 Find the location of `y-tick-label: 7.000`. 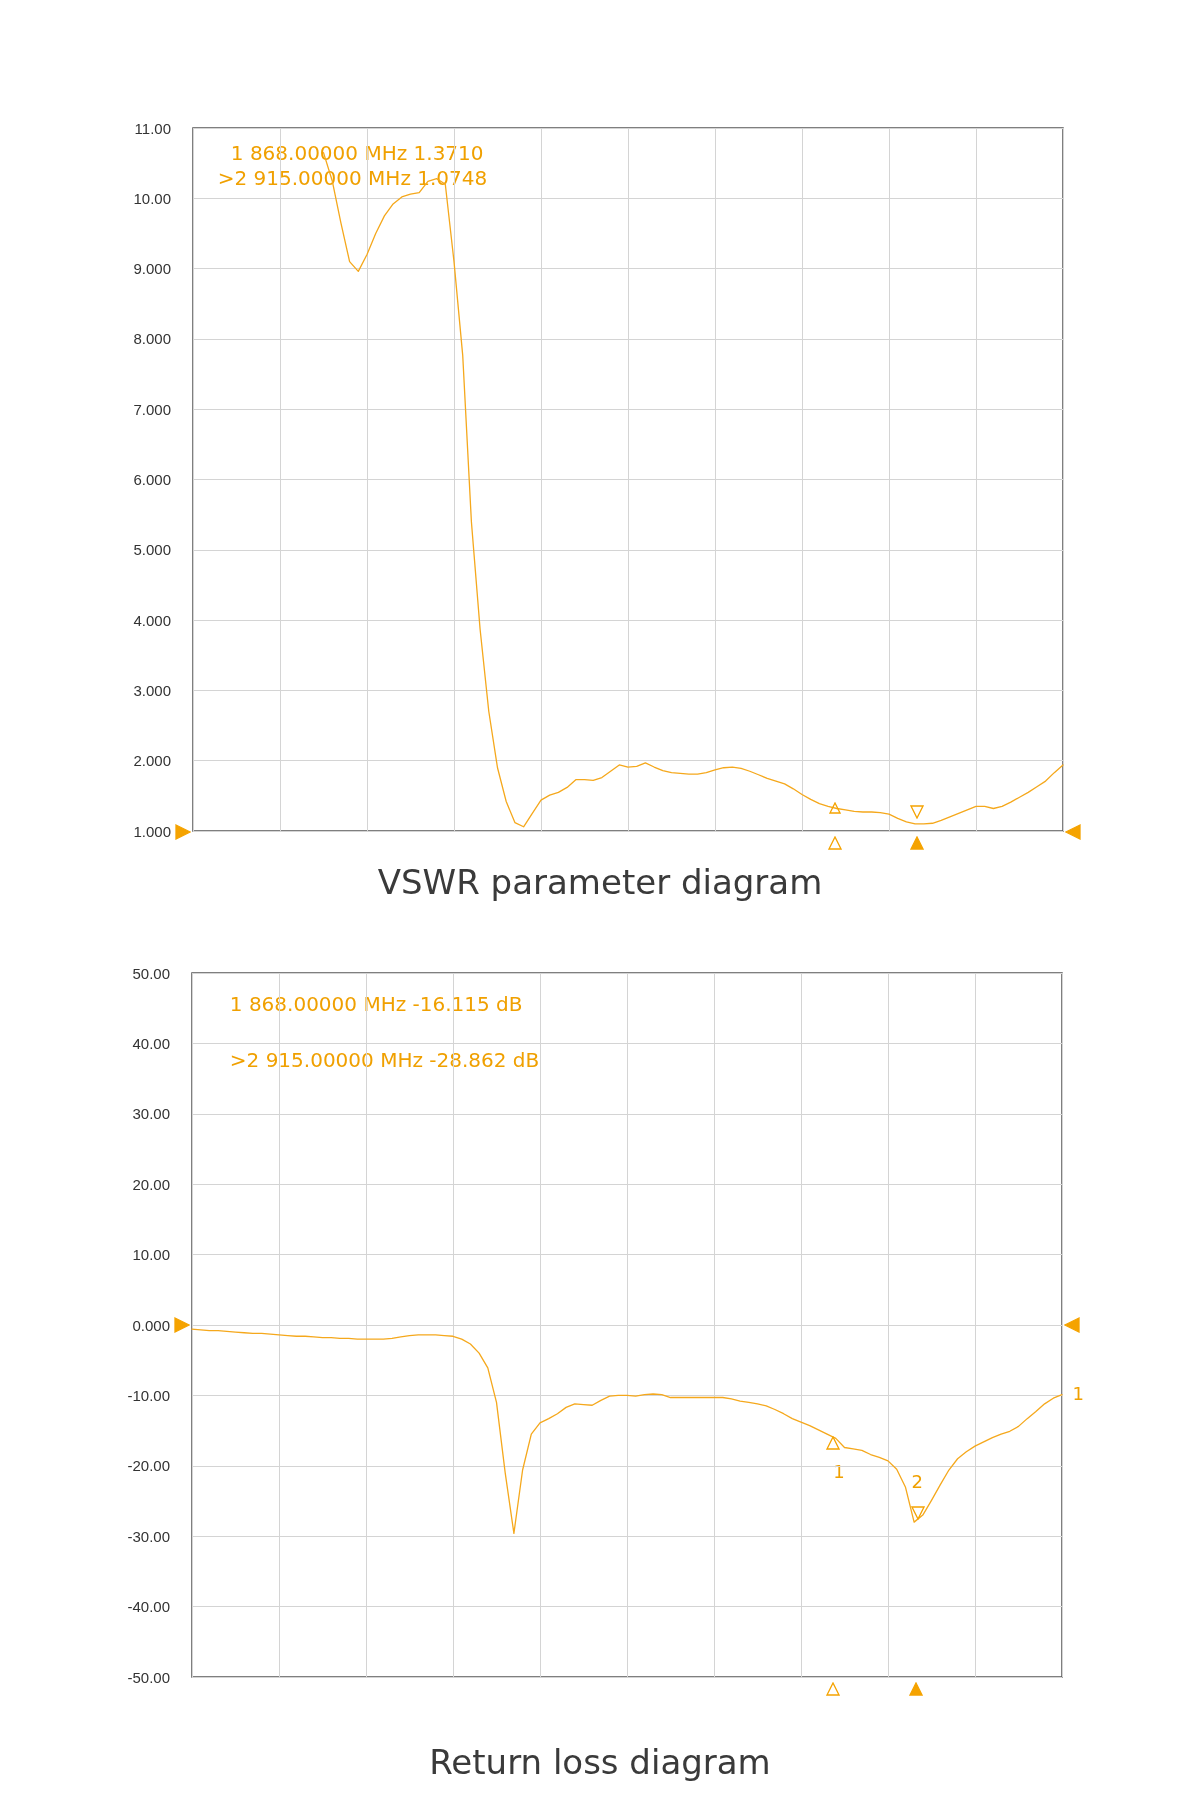

y-tick-label: 7.000 is located at coordinates (152, 409).